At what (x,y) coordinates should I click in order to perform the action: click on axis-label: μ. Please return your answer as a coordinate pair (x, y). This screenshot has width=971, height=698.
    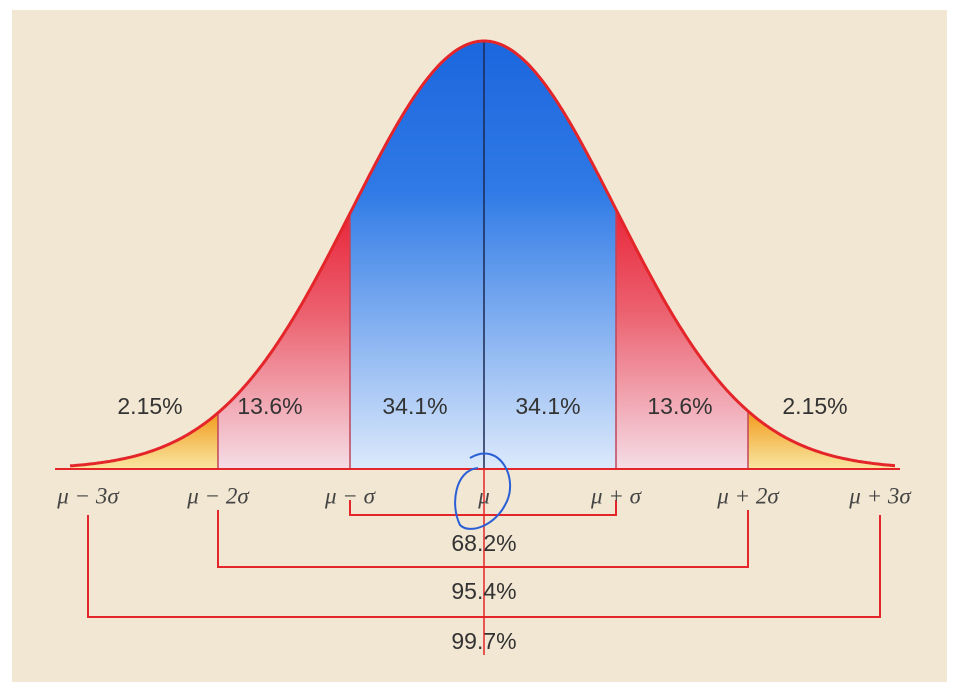
    Looking at the image, I should click on (483, 495).